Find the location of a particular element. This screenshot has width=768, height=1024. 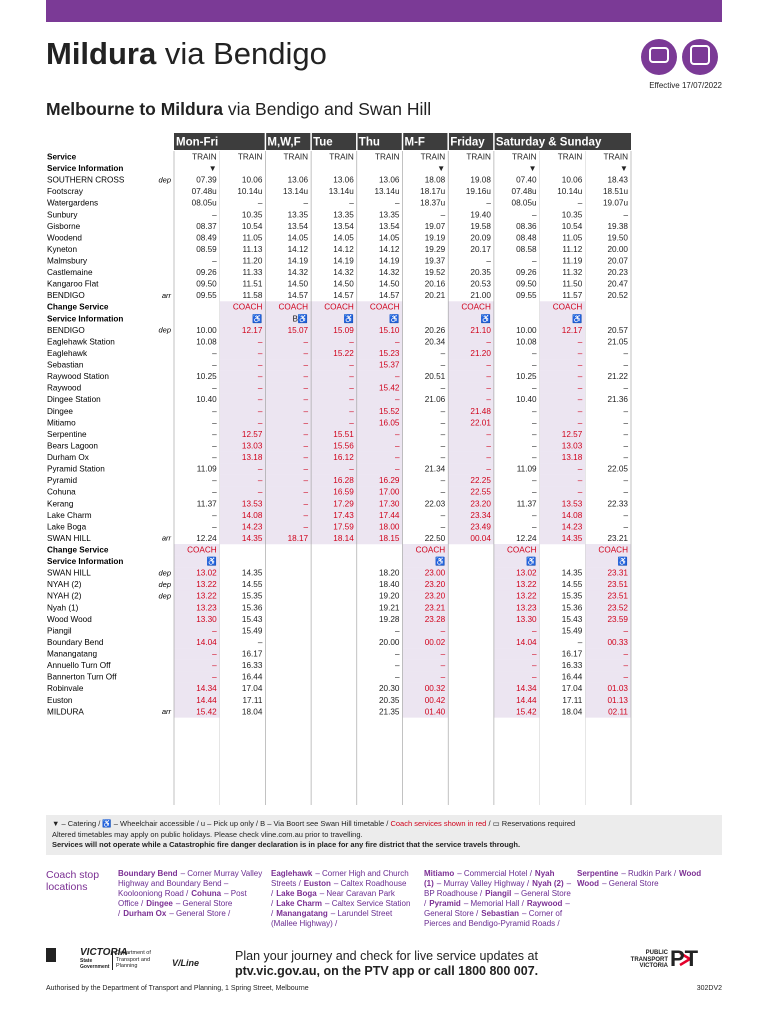

time-cell: 08.58 is located at coordinates (526, 249).